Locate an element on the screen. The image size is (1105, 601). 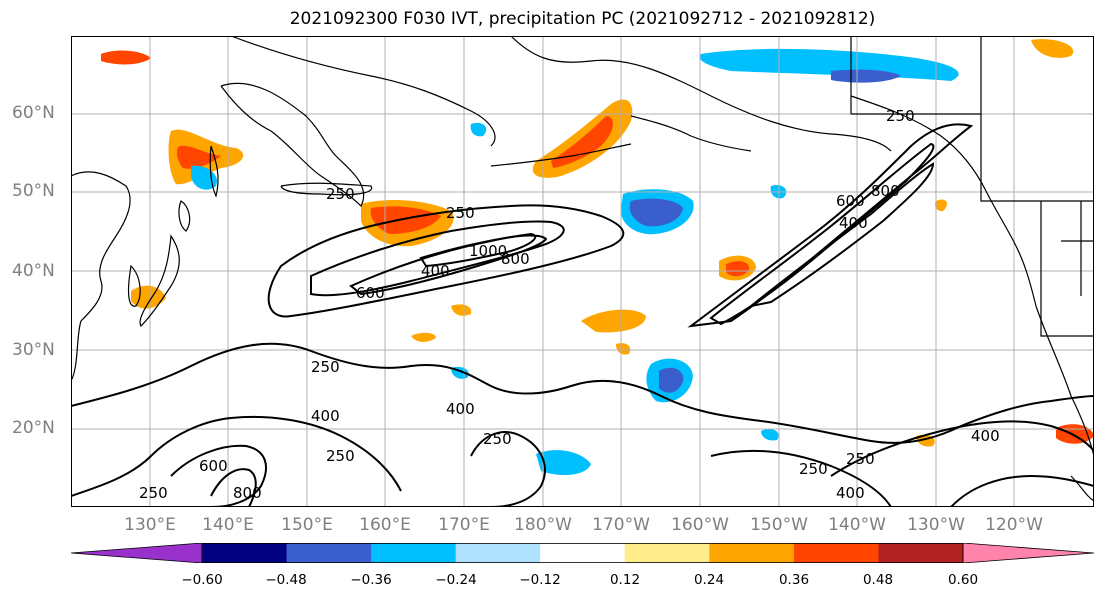
lat-label-30n: 30°N is located at coordinates (33, 350).